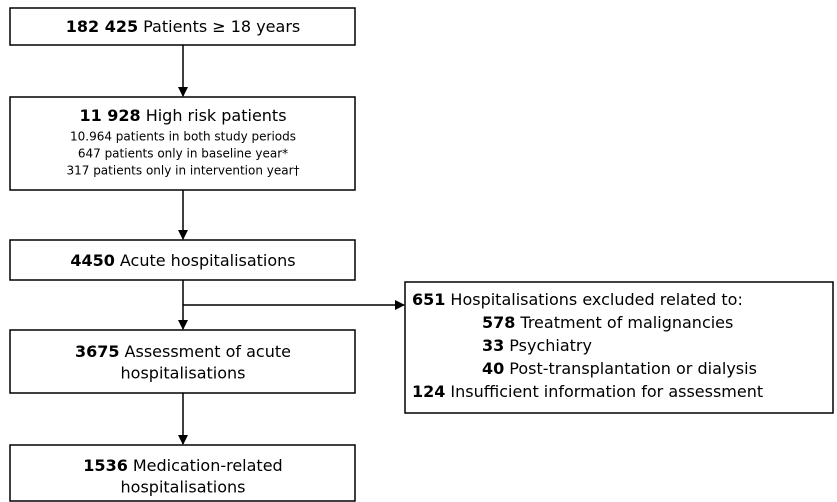 The image size is (837, 502). What do you see at coordinates (105, 465) in the screenshot?
I see `count: 1536` at bounding box center [105, 465].